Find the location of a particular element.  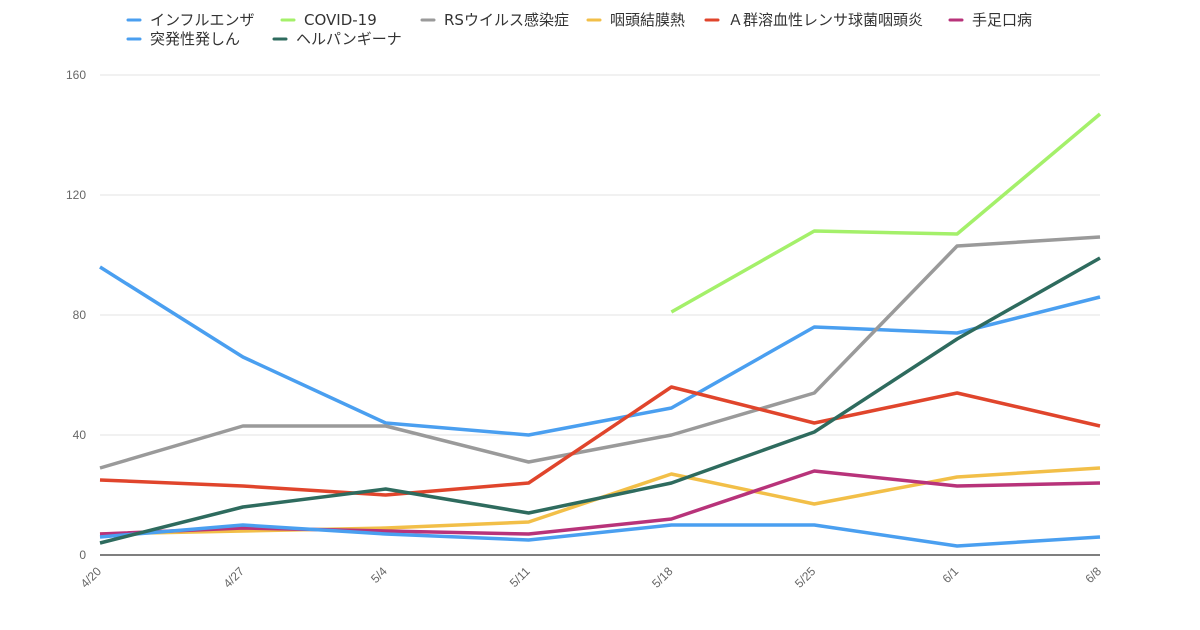

y-tick-label: 0 is located at coordinates (82, 555).